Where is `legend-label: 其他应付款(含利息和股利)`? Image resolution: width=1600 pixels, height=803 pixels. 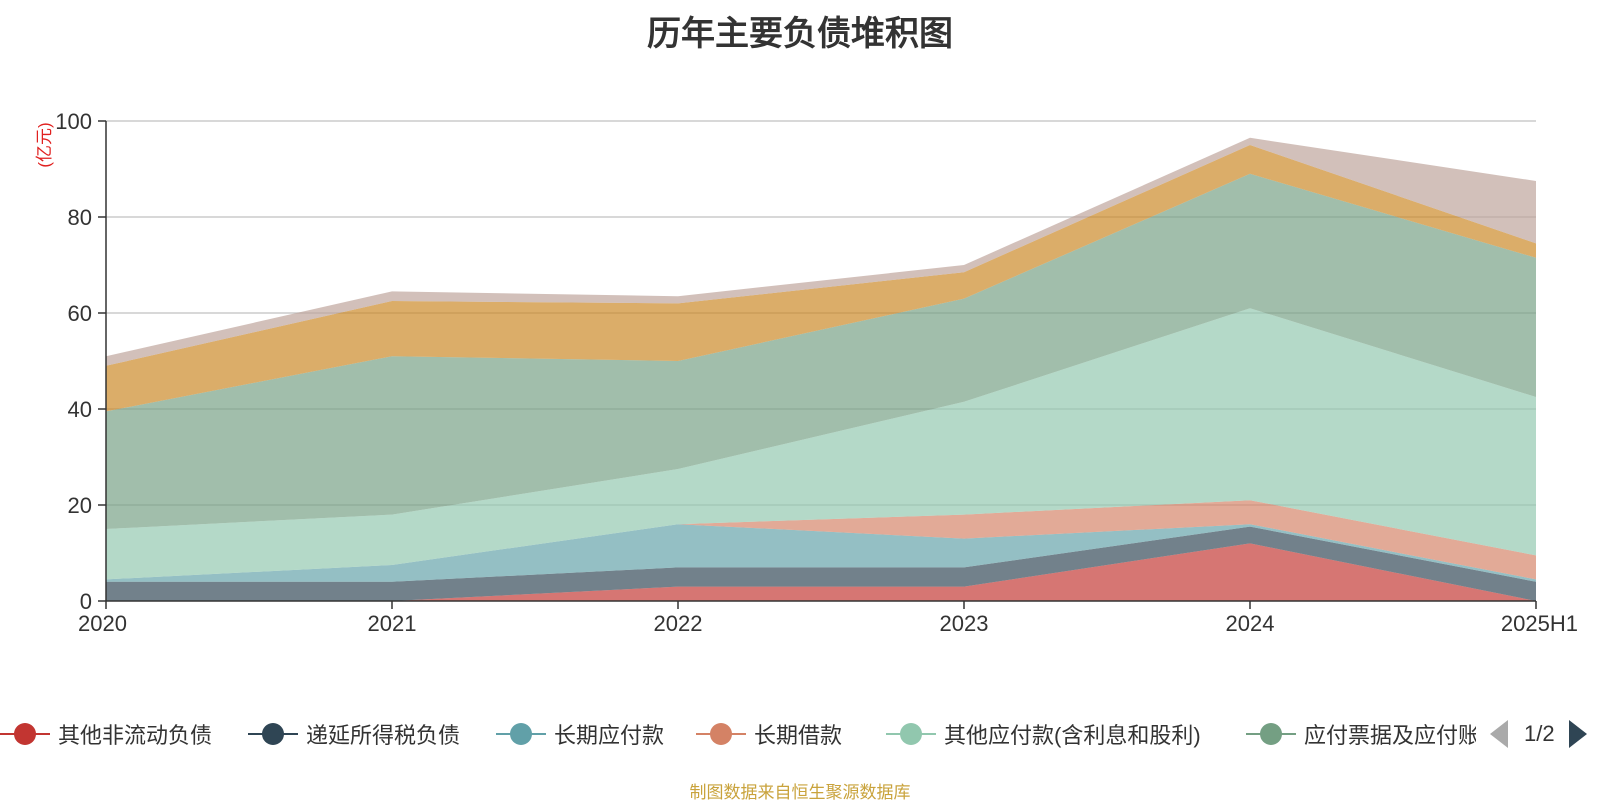 legend-label: 其他应付款(含利息和股利) is located at coordinates (1072, 735).